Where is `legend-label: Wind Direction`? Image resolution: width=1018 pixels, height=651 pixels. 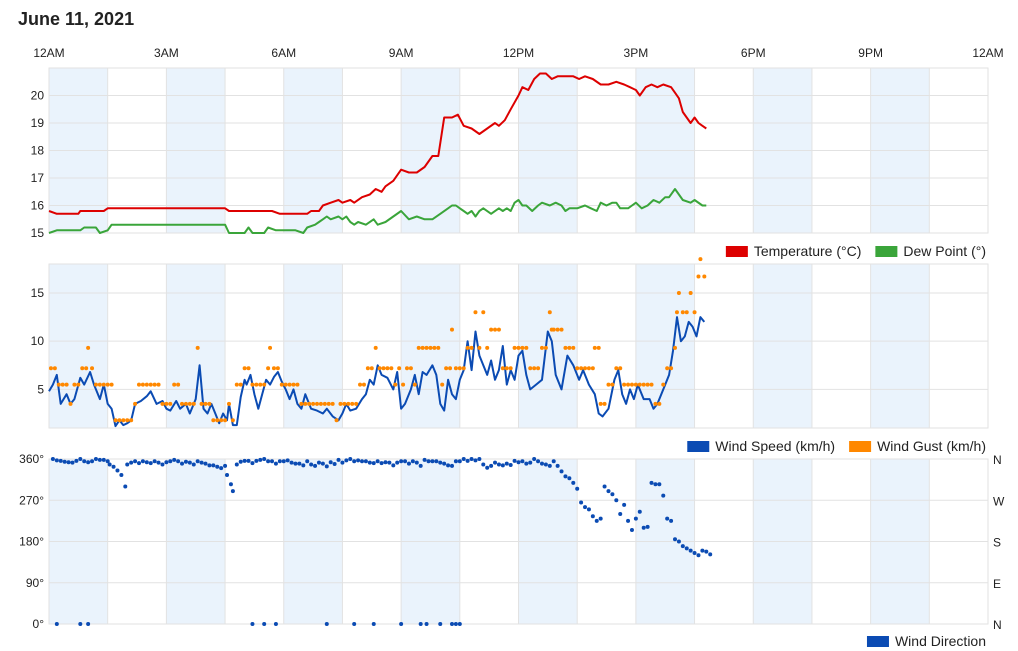 legend-label: Wind Direction is located at coordinates (940, 641).